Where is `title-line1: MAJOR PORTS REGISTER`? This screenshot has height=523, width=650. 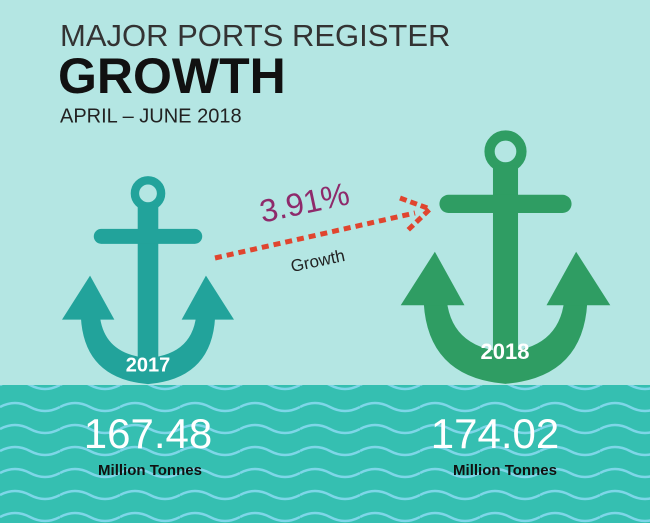 title-line1: MAJOR PORTS REGISTER is located at coordinates (255, 35).